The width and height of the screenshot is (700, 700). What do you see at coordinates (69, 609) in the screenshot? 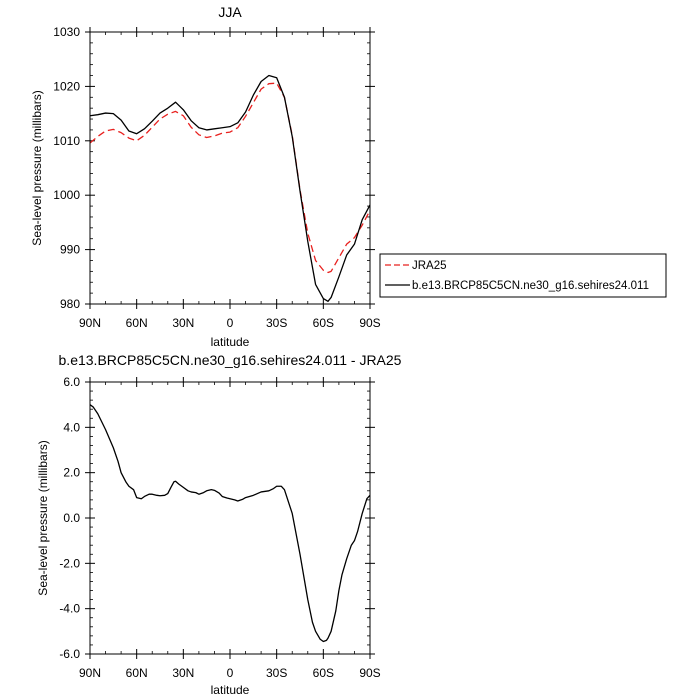
I see `panel-bottom-y-tick-label: -4.0` at bounding box center [69, 609].